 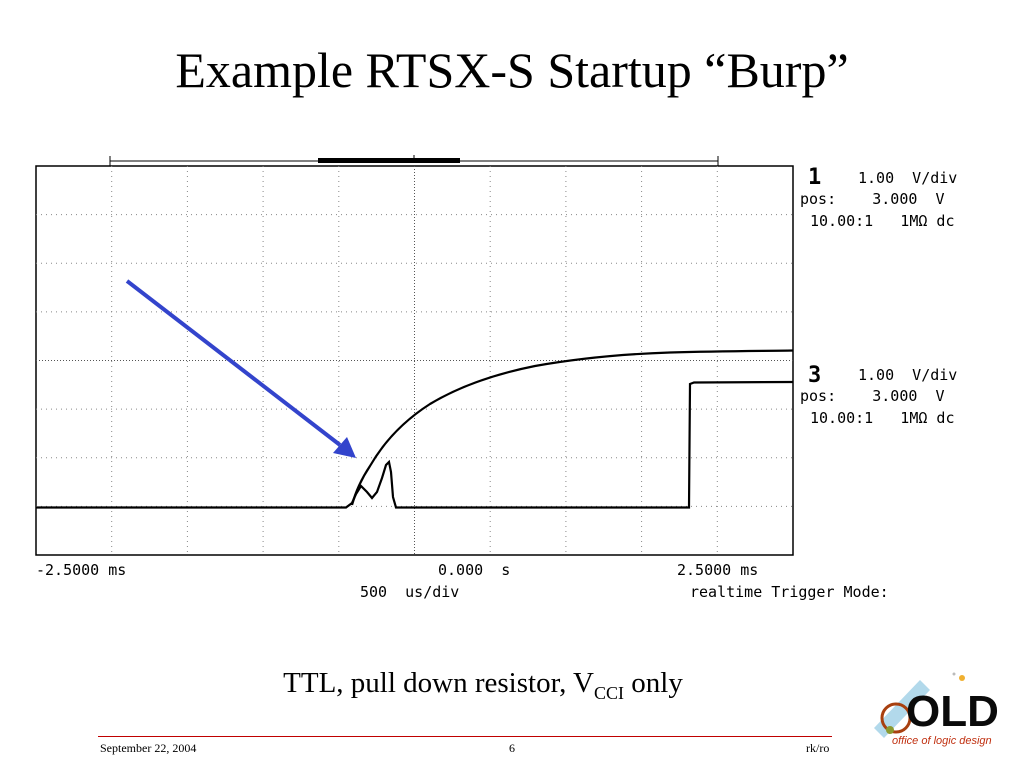 What do you see at coordinates (512, 70) in the screenshot?
I see `slide-title: Example RTSX-S Startup “Burp”` at bounding box center [512, 70].